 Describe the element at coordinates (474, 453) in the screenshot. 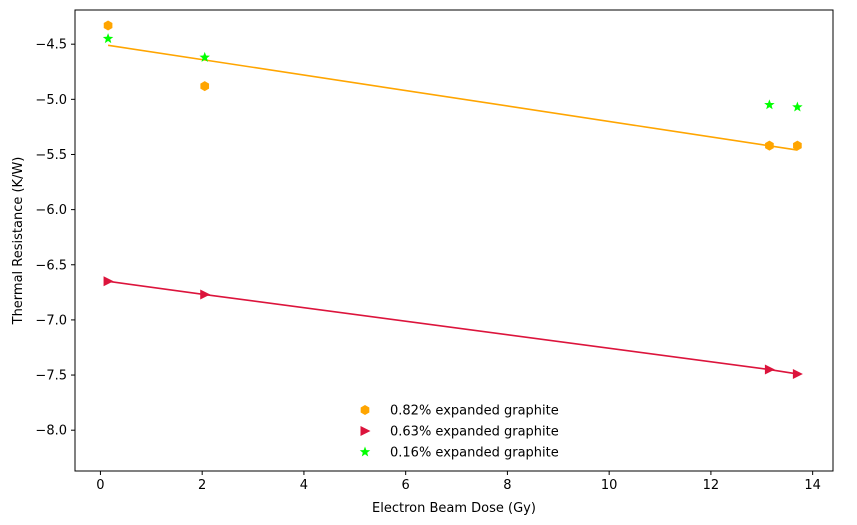

I see `legend-label-2: 0.16% expanded graphite` at that location.